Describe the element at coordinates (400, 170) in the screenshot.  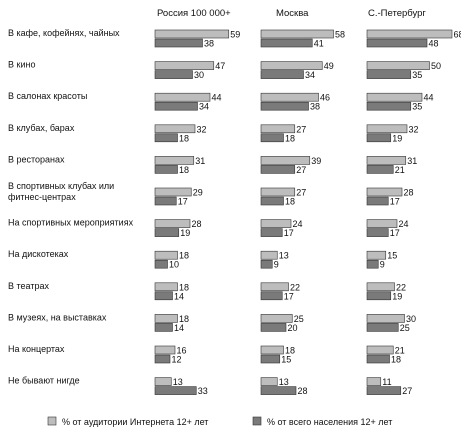
I see `value-label: 21` at that location.